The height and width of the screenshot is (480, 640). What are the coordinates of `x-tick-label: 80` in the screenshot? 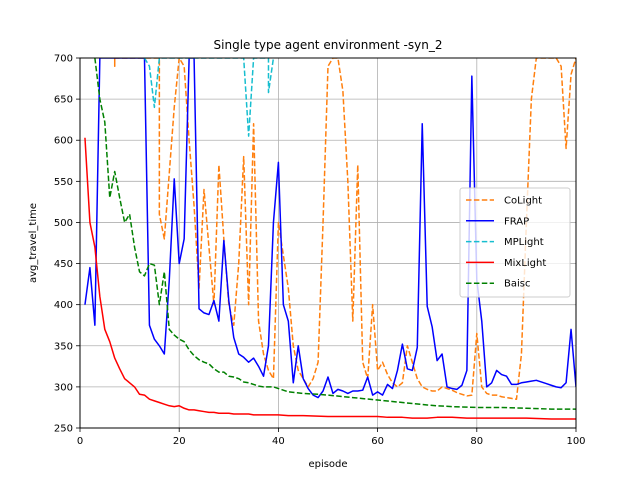 It's located at (476, 441).